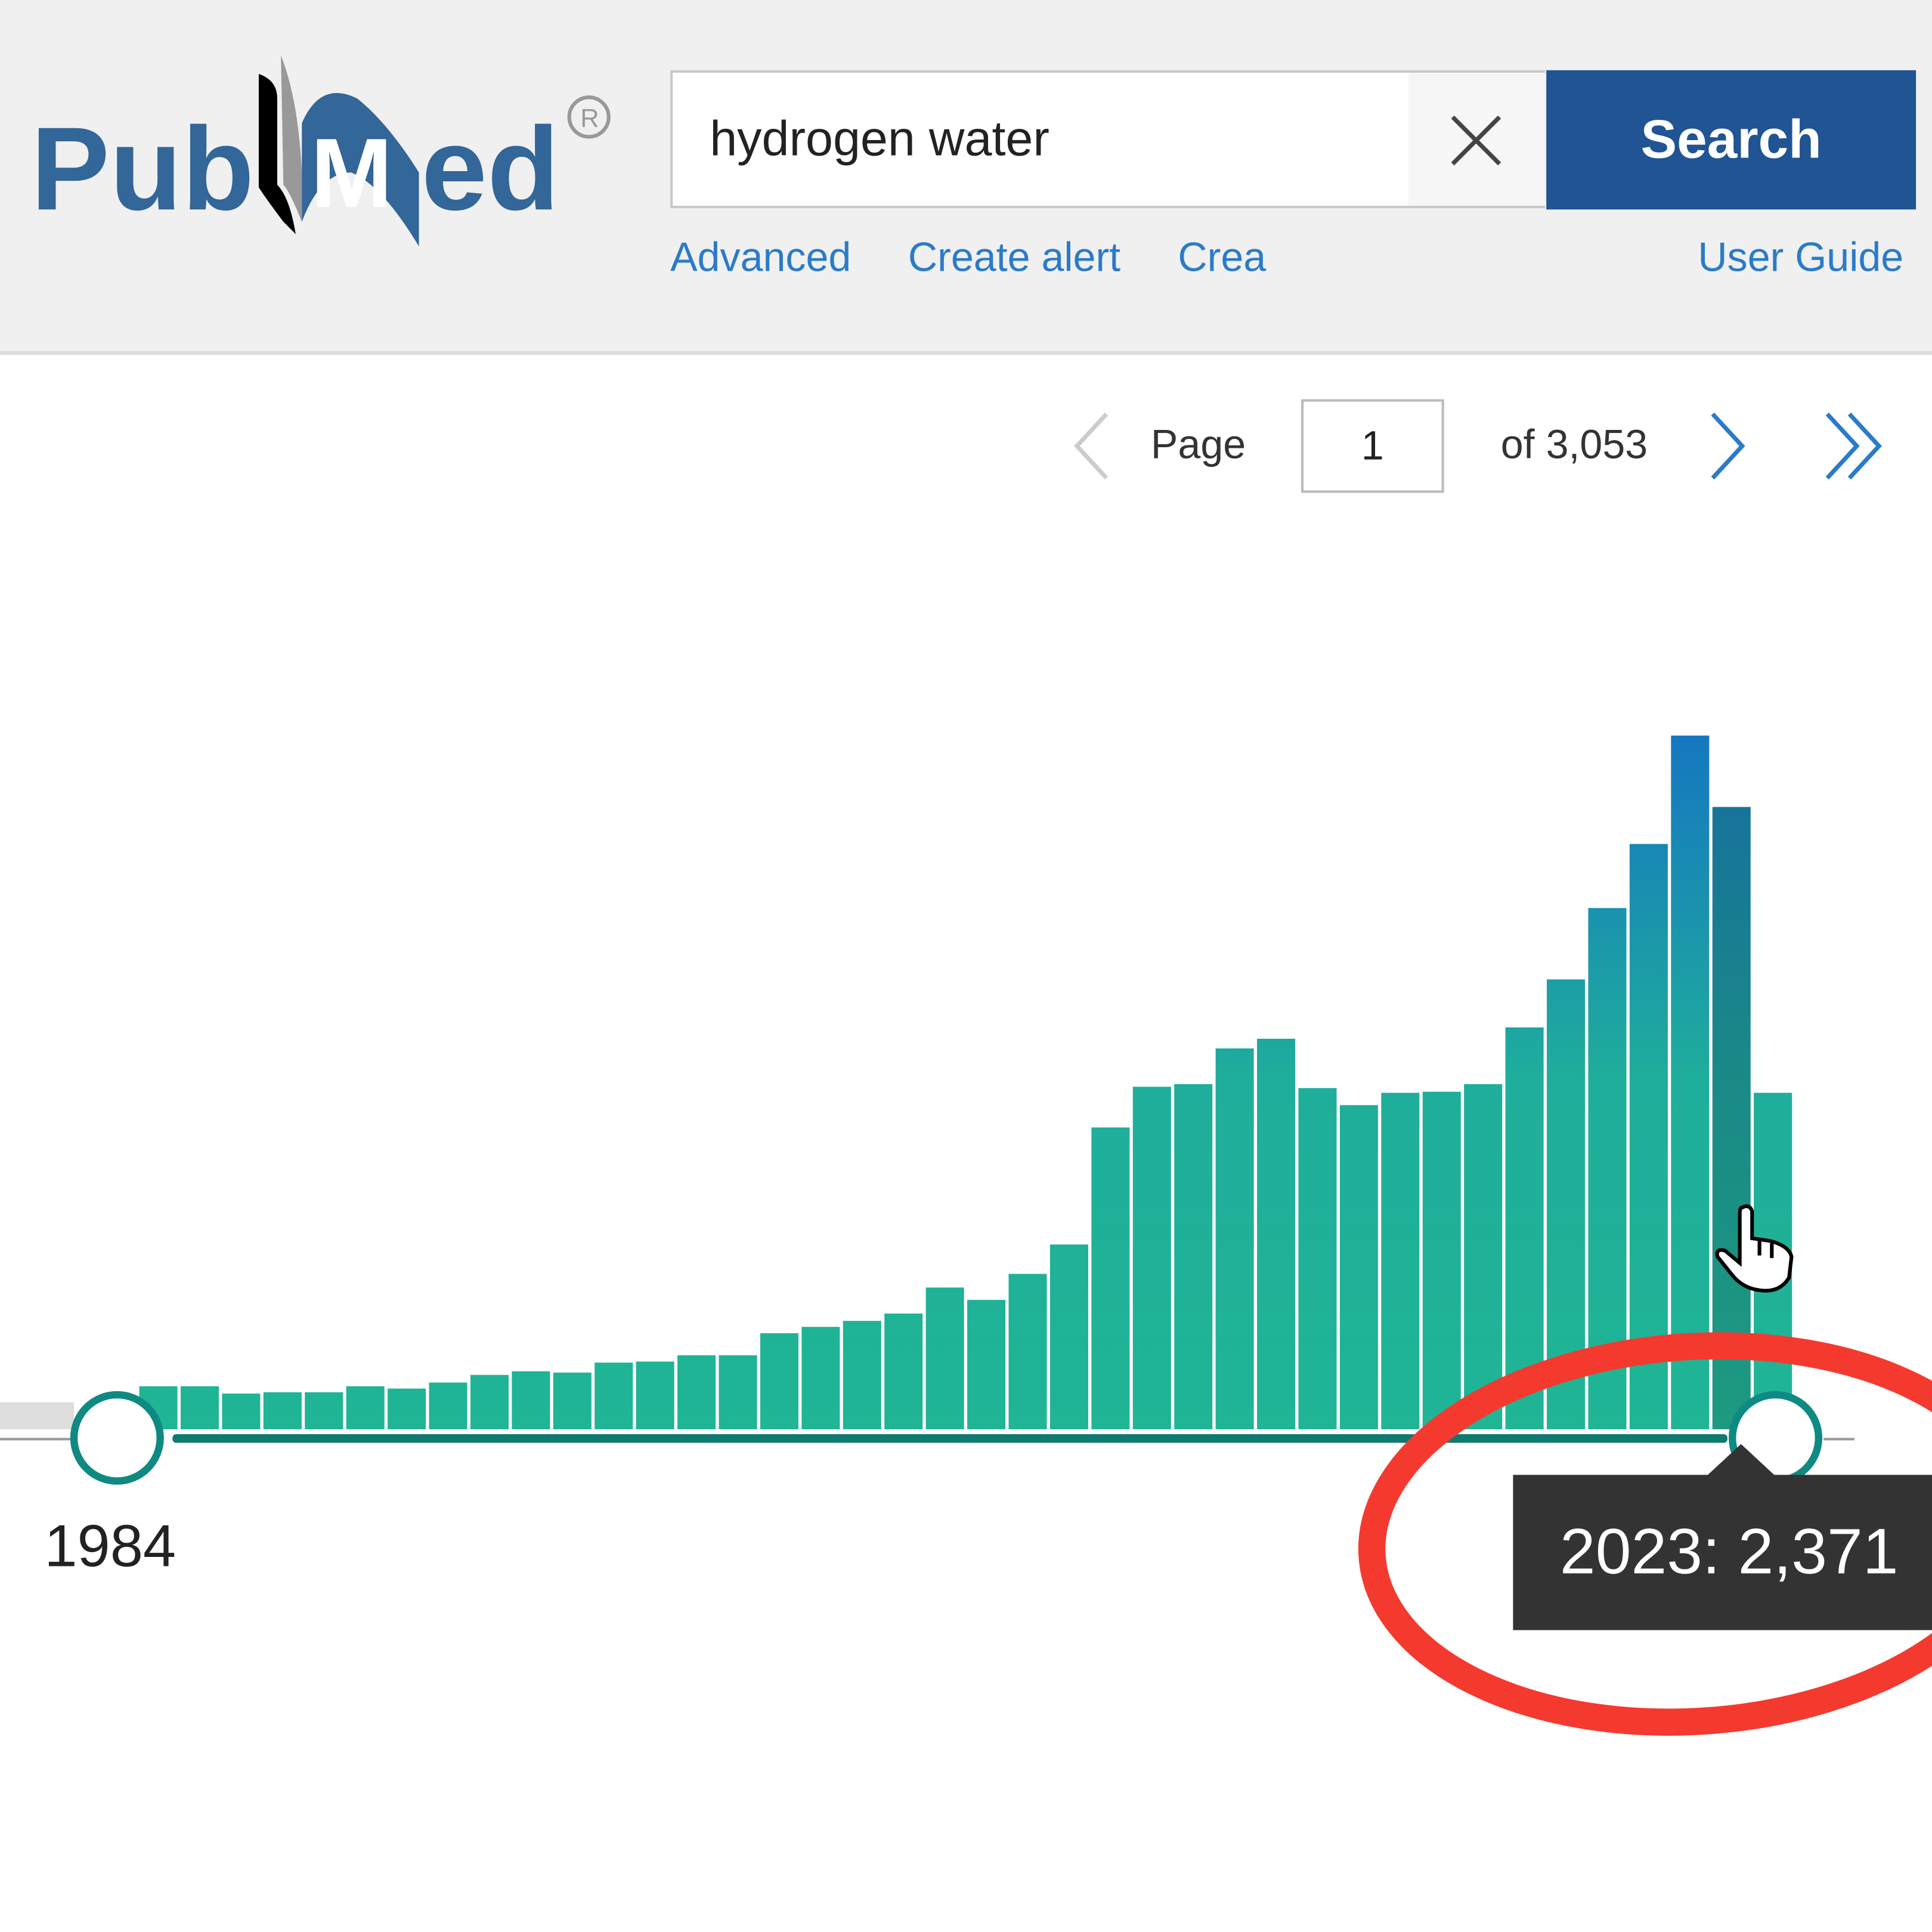  Describe the element at coordinates (1198, 444) in the screenshot. I see `page-label: Page` at that location.